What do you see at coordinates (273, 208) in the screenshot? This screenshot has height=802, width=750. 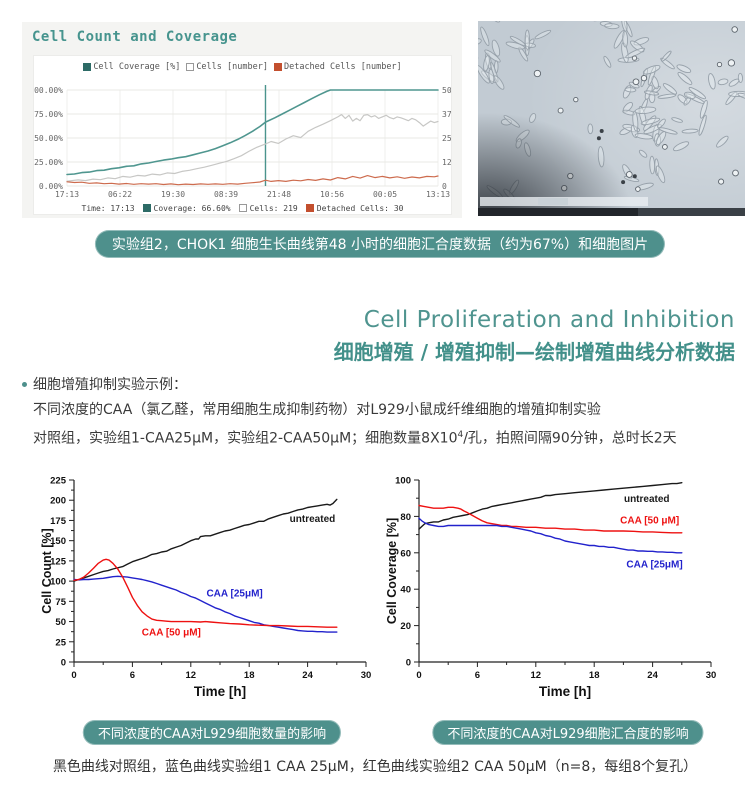 I see `readout-label: Cells: 219` at bounding box center [273, 208].